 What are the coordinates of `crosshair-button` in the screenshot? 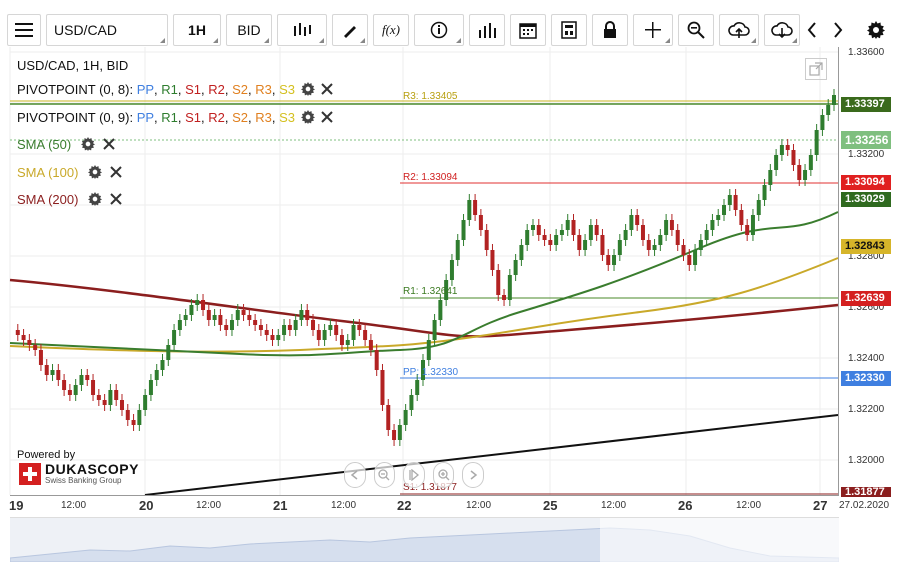 It's located at (653, 30).